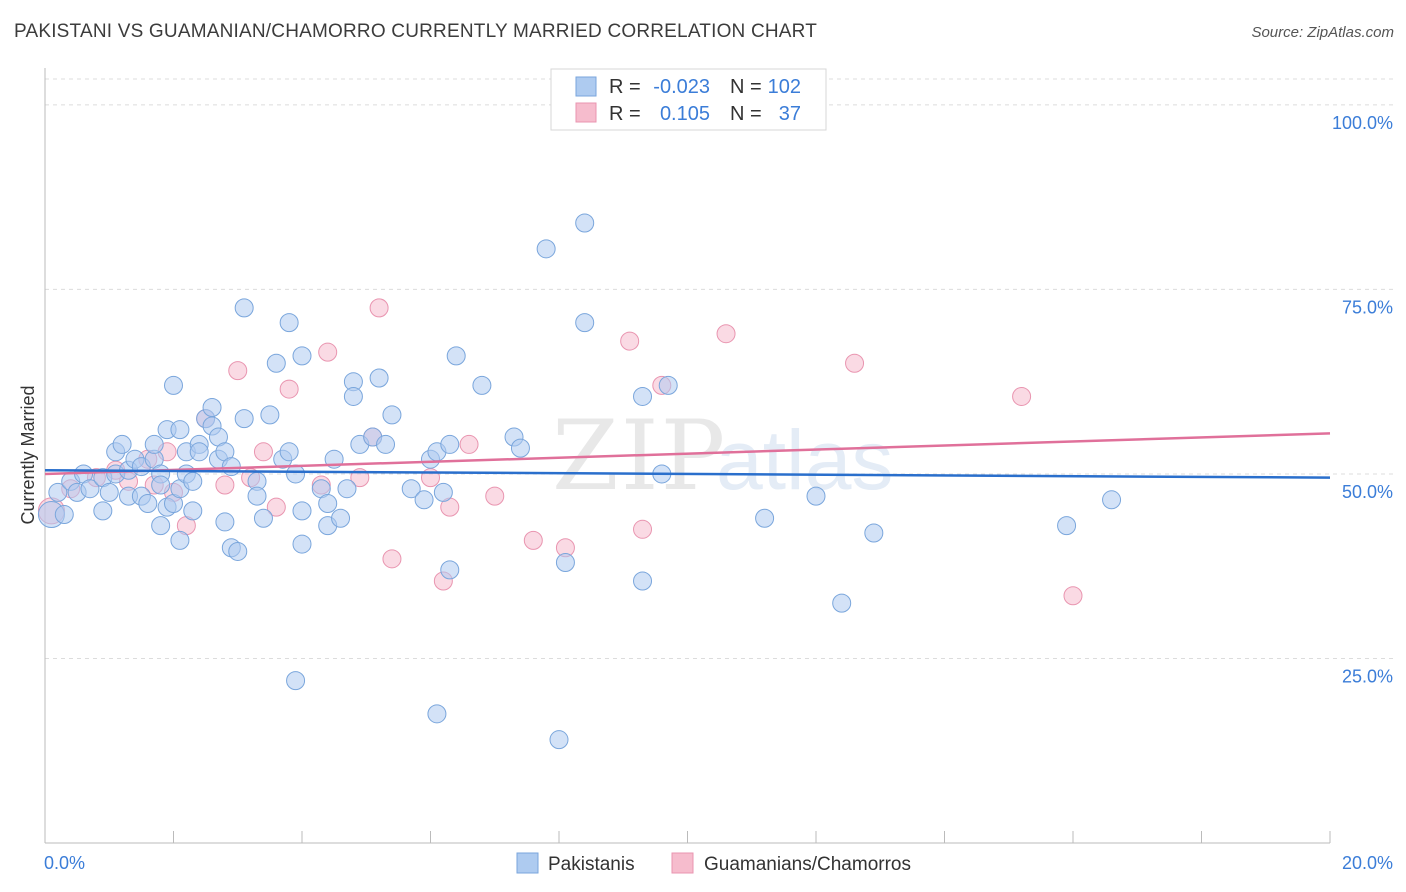 This screenshot has height=892, width=1406. Describe the element at coordinates (1367, 676) in the screenshot. I see `y-tick-label: 25.0%` at that location.